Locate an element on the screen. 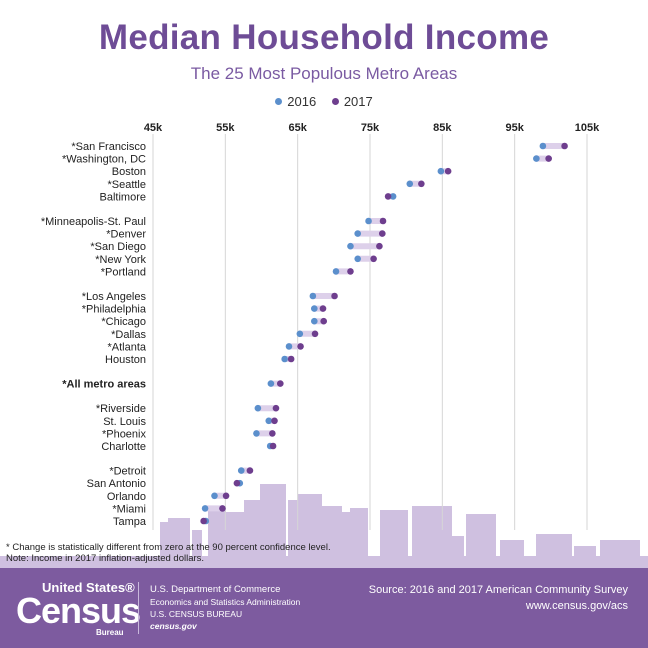  legend: 2016 2017 is located at coordinates (324, 101).